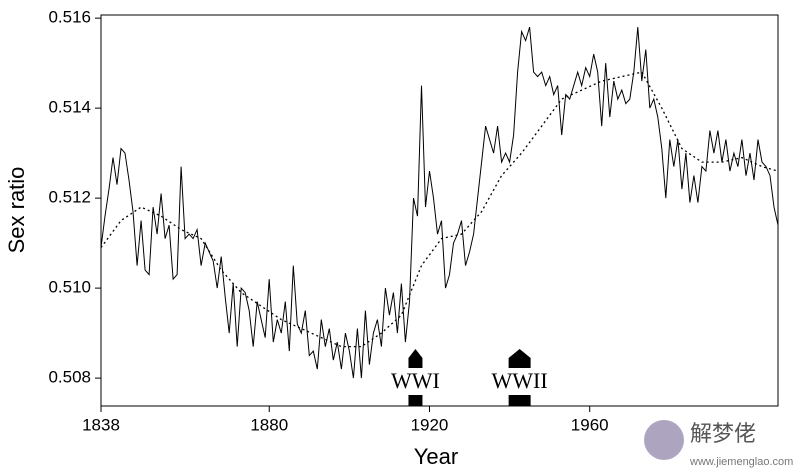 Image resolution: width=808 pixels, height=476 pixels. What do you see at coordinates (69, 287) in the screenshot?
I see `y-tick-label: 0.510` at bounding box center [69, 287].